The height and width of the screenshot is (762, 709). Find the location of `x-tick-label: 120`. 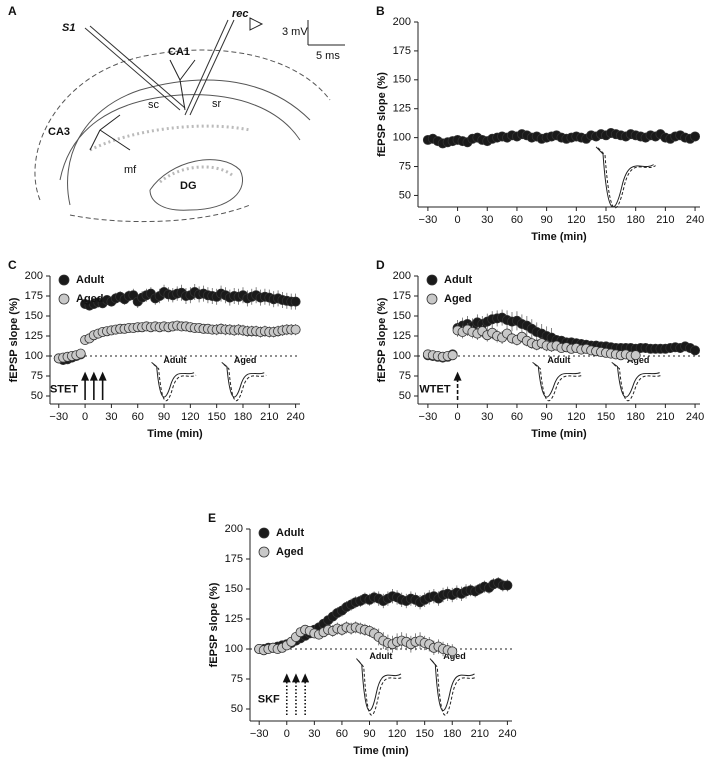

x-tick-label: 120 is located at coordinates (190, 417).